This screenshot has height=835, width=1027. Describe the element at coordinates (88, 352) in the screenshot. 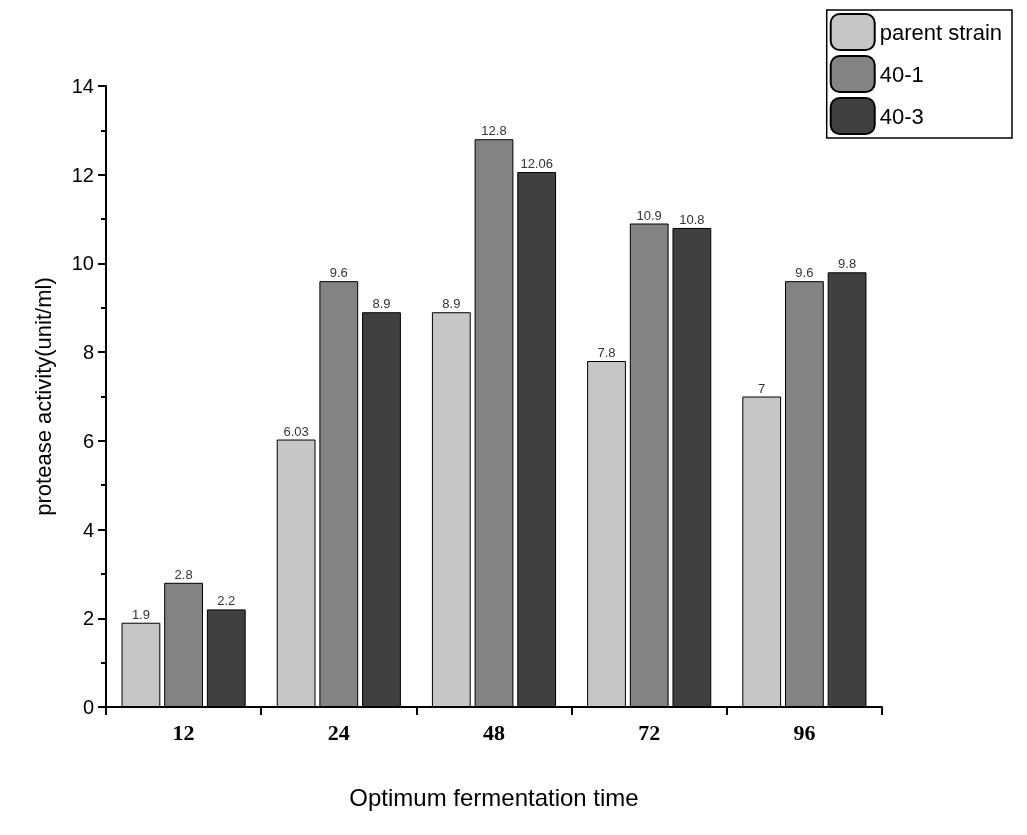

I see `y-tick-label: 8` at that location.